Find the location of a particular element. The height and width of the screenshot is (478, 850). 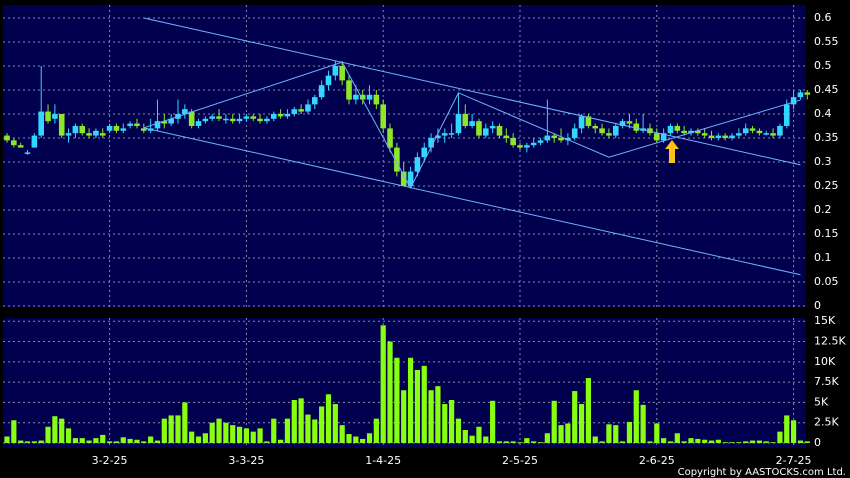

x-tick-label: 2-6-25 is located at coordinates (657, 460).